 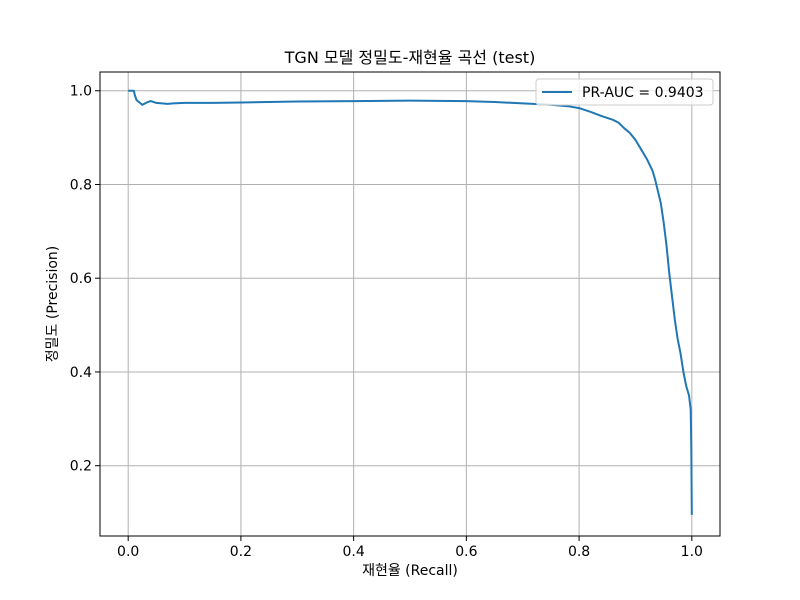 I want to click on y-axis-label: 정밀도 (Precision), so click(x=53, y=304).